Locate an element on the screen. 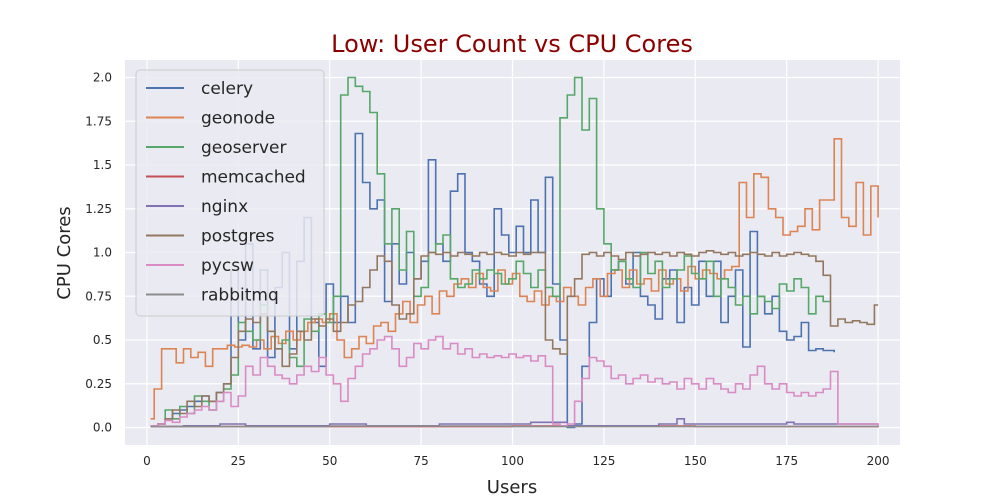  y-axis-label: CPU Cores is located at coordinates (64, 252).